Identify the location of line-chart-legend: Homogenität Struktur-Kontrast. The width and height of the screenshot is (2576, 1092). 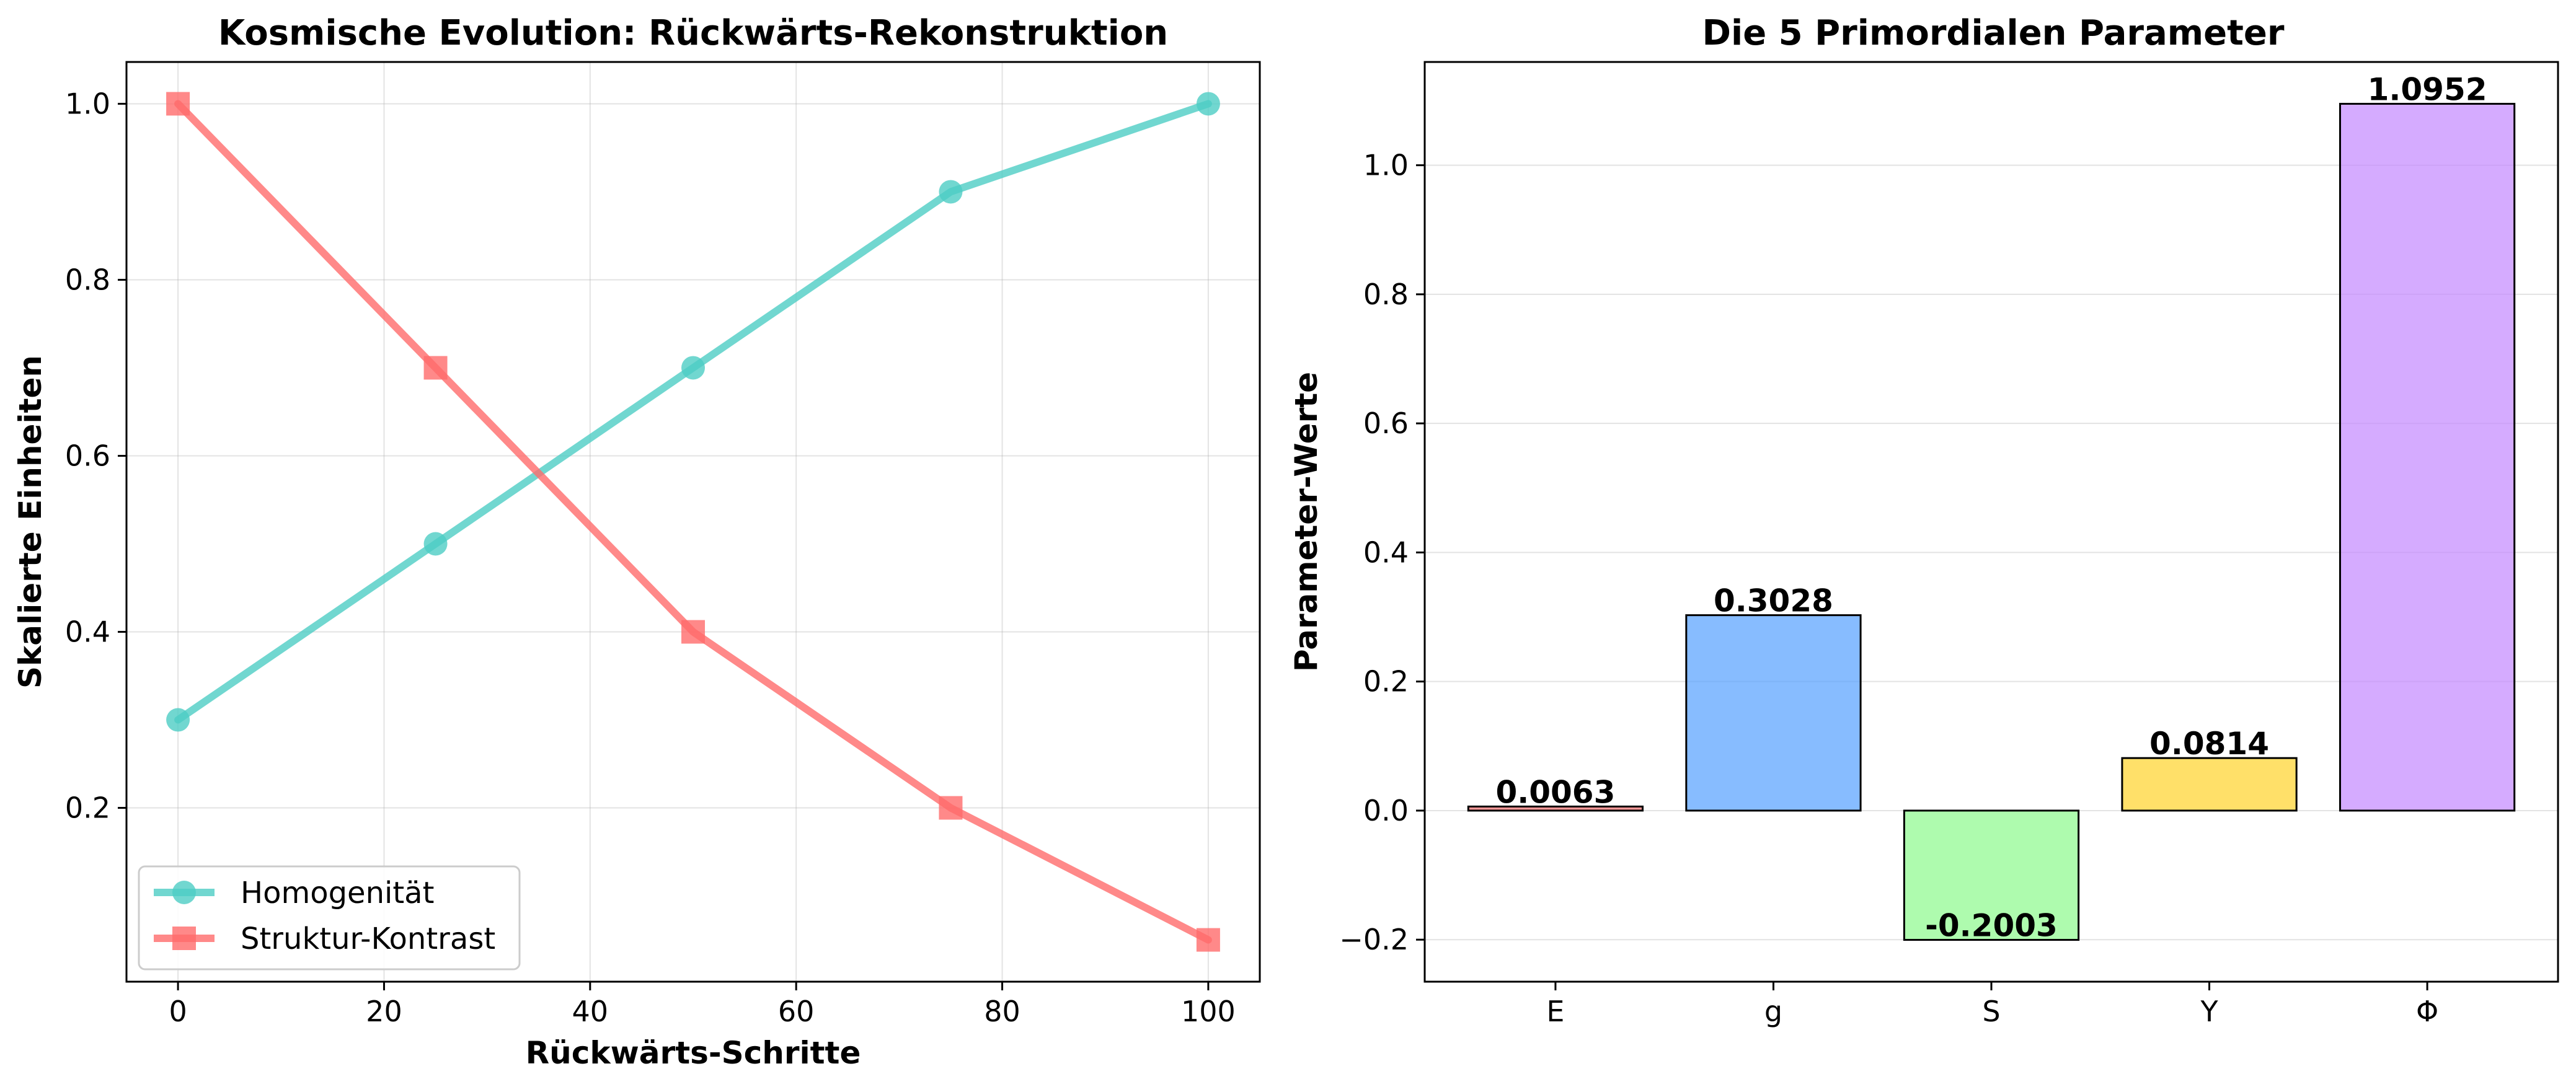
(330, 918).